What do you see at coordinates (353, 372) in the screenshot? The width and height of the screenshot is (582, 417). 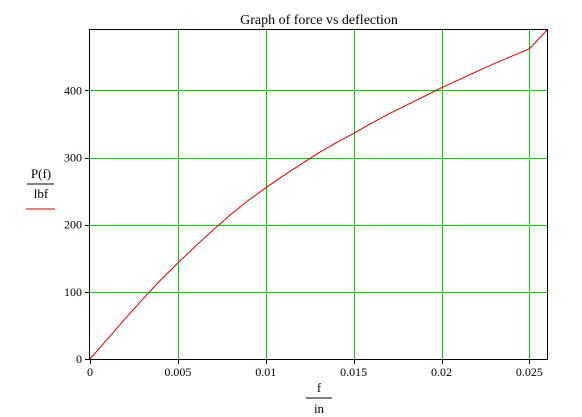 I see `x-tick-label: 0.015` at bounding box center [353, 372].